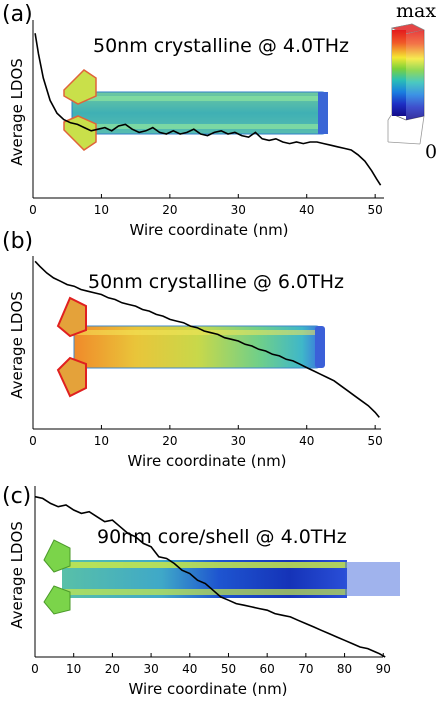 The image size is (436, 705). I want to click on chart-title-a: 50nm crystalline @ 4.0THz, so click(221, 46).